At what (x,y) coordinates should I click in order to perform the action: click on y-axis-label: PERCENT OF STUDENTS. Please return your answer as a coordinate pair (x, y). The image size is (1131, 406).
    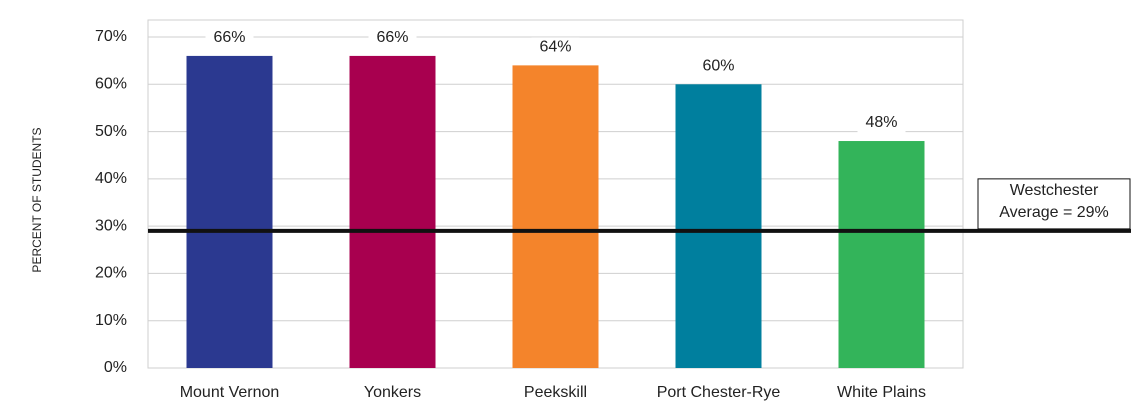
    Looking at the image, I should click on (37, 199).